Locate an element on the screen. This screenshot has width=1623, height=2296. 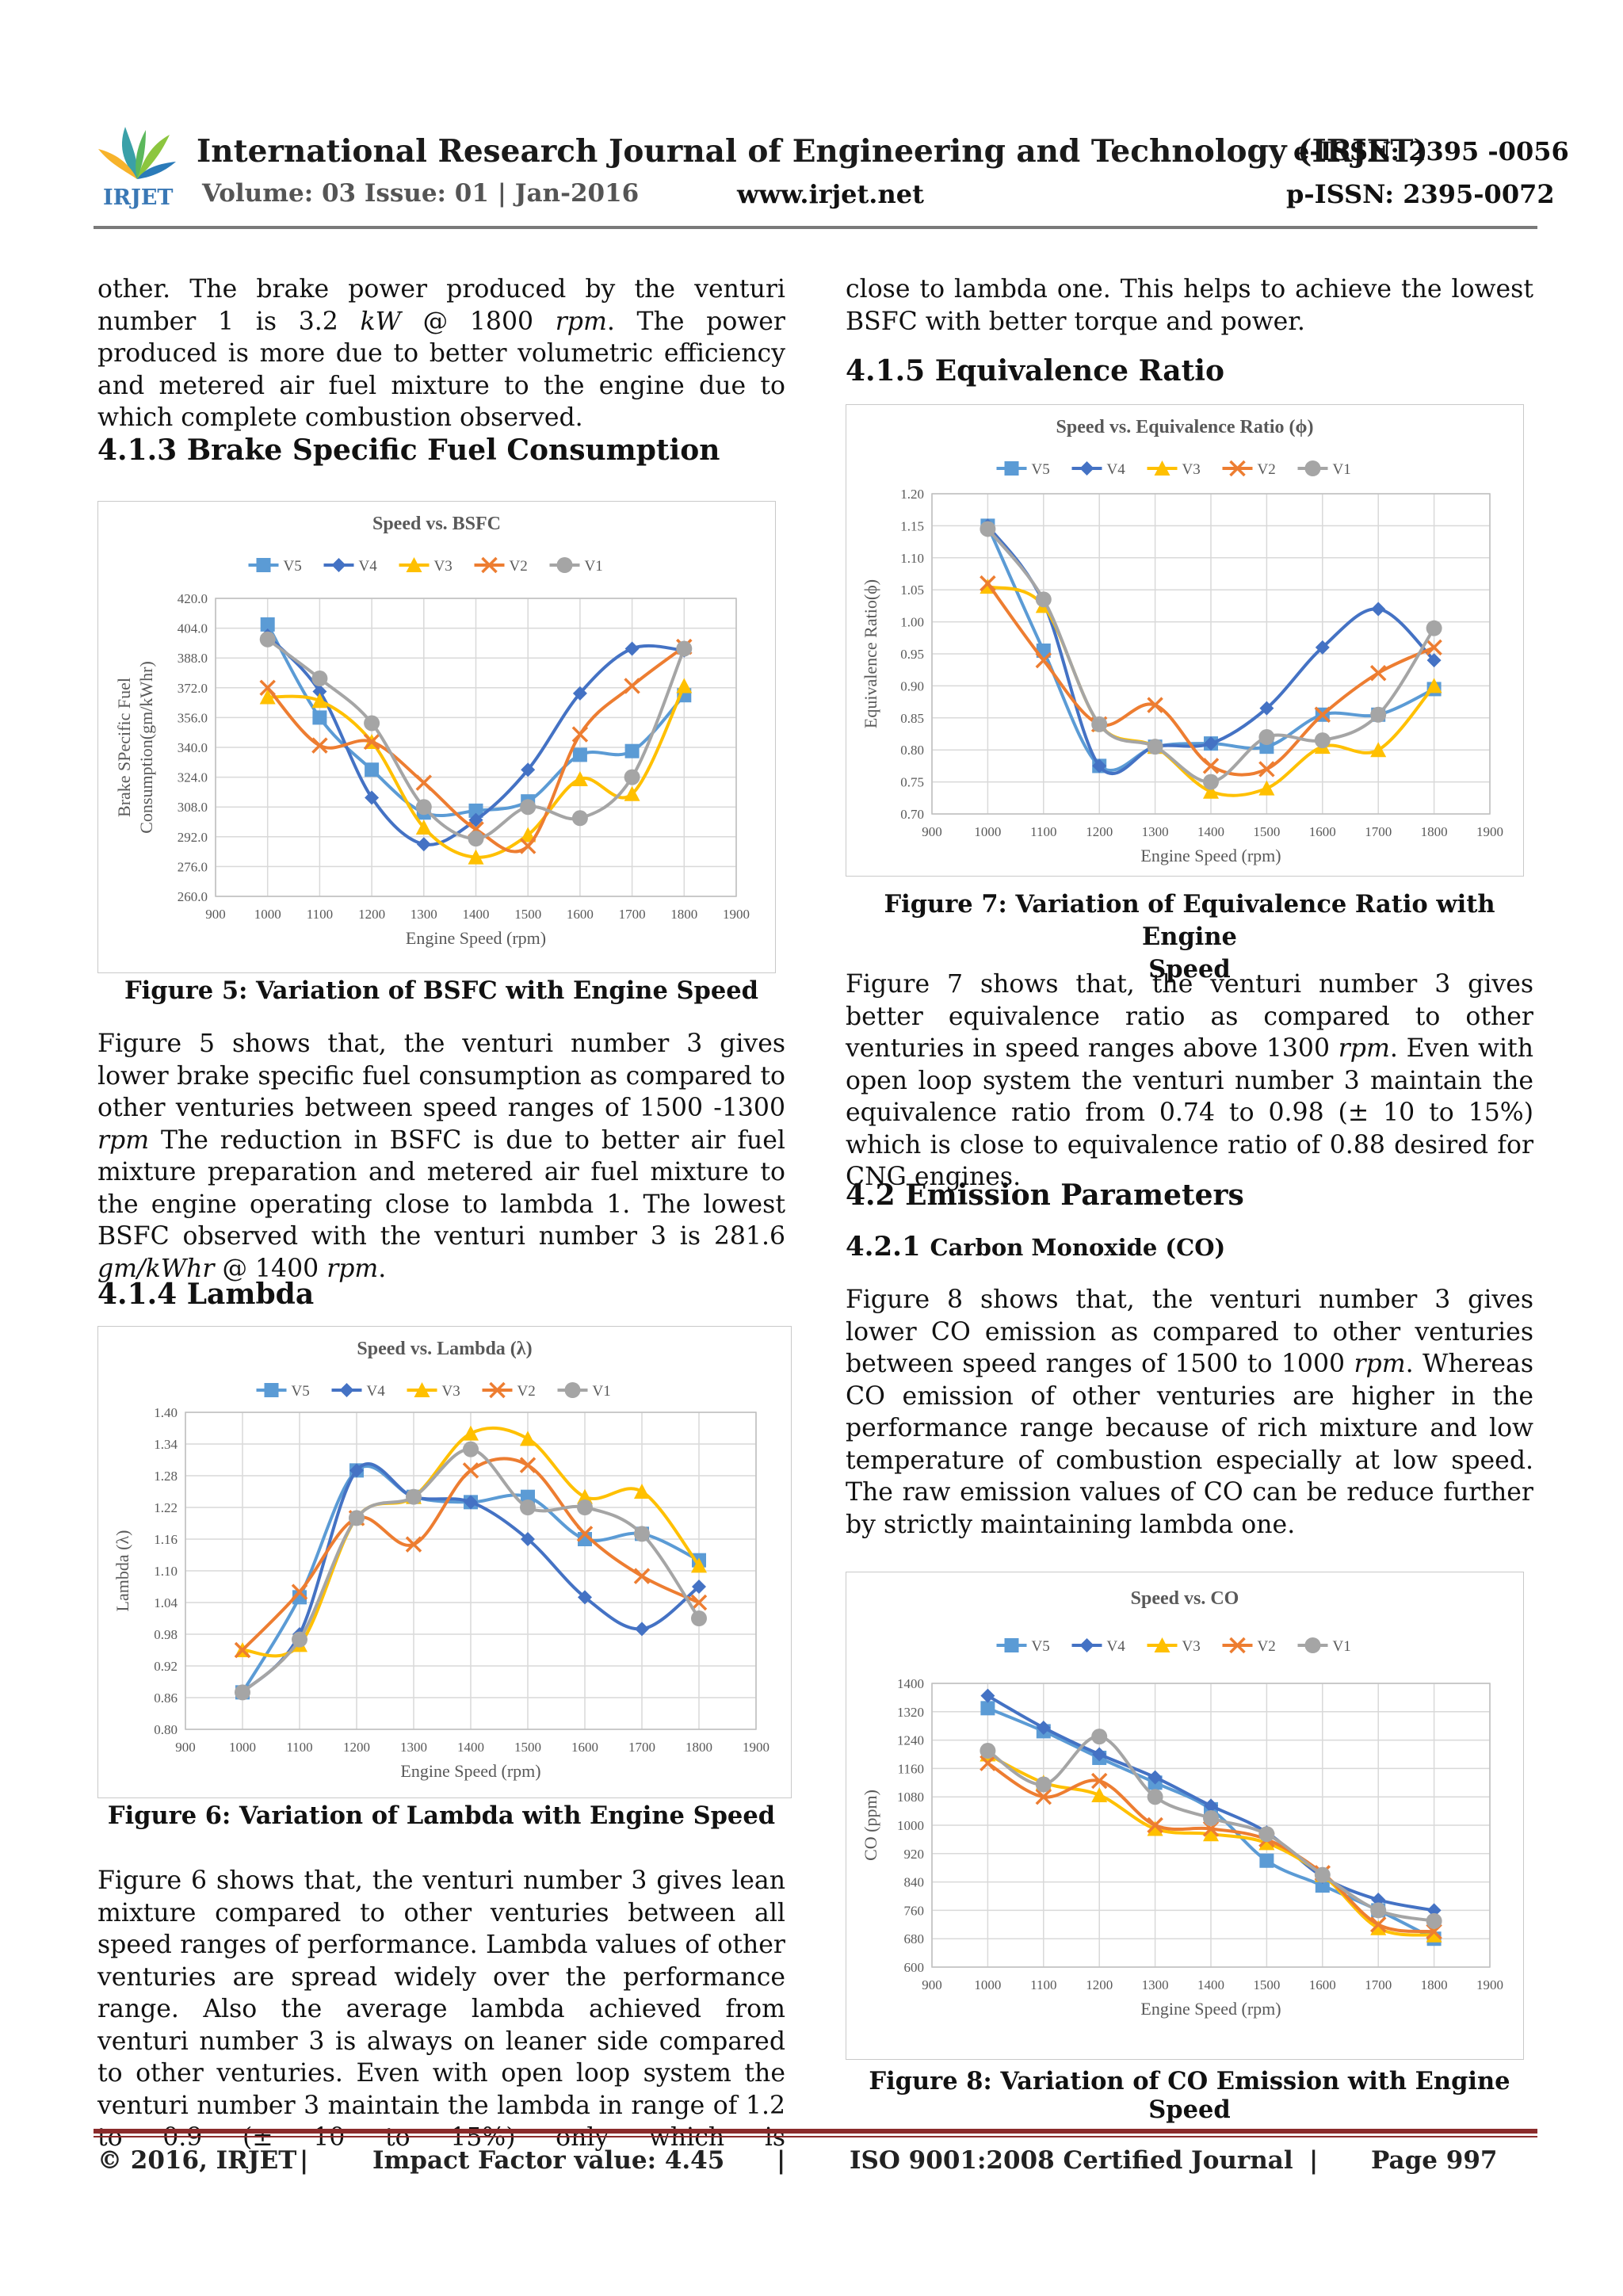
y-tick-label: 1000 is located at coordinates (910, 1825).